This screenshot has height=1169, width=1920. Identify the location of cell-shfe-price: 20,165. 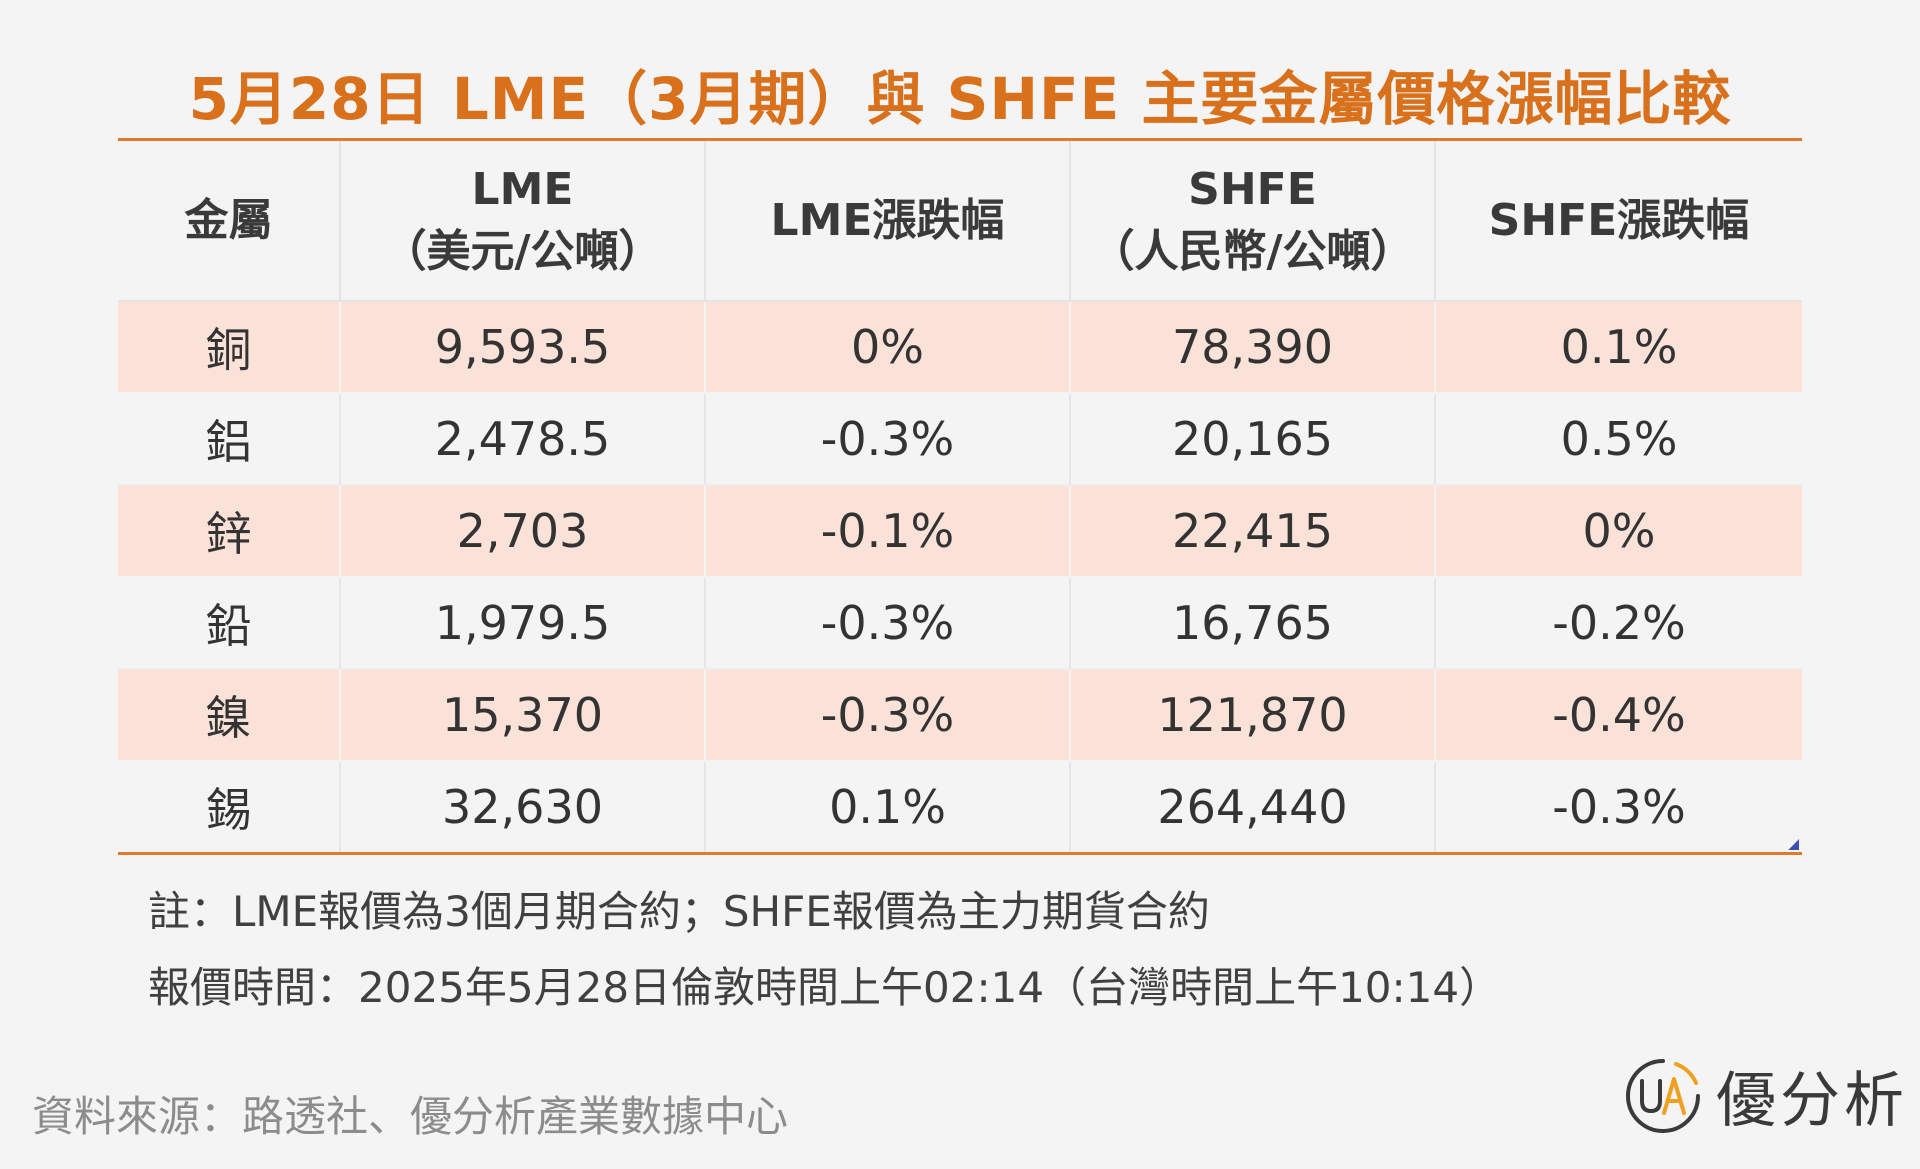
(1252, 439).